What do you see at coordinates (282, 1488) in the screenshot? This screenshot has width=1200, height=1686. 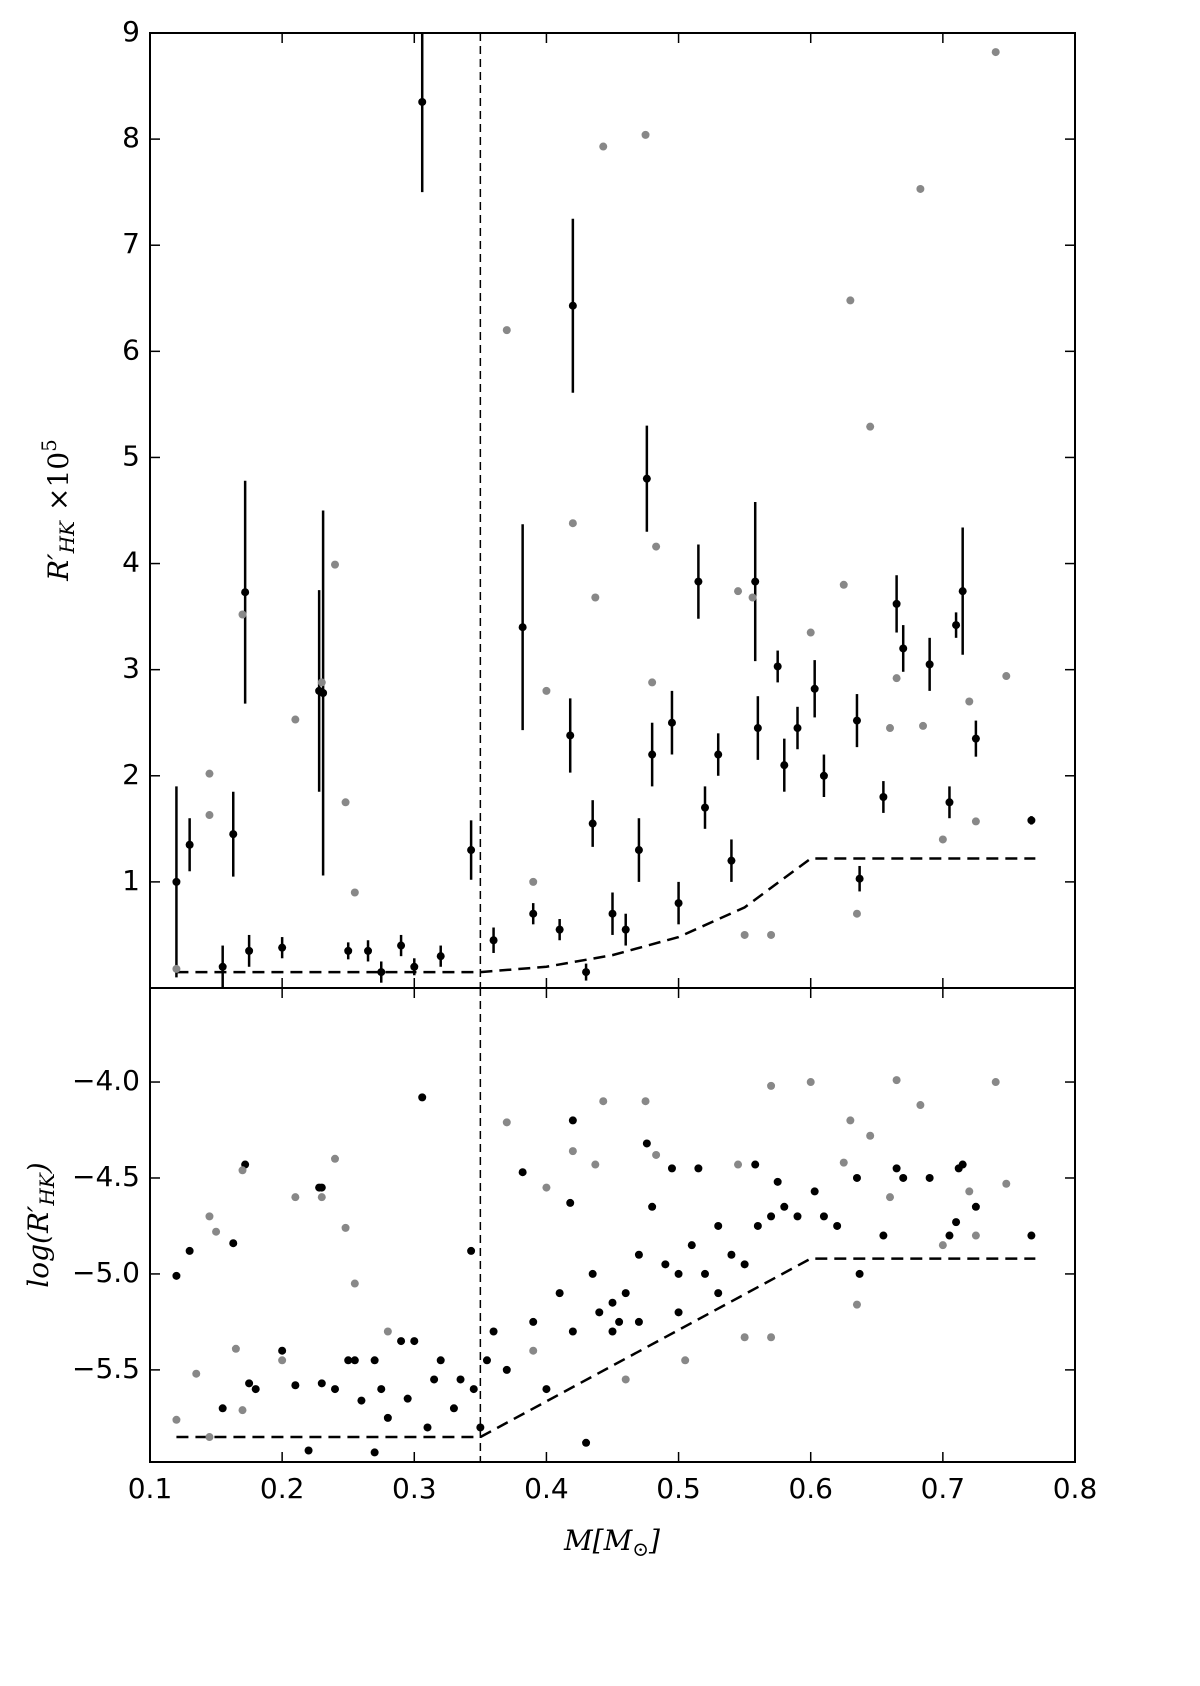 I see `x-tick-label: 0.2` at bounding box center [282, 1488].